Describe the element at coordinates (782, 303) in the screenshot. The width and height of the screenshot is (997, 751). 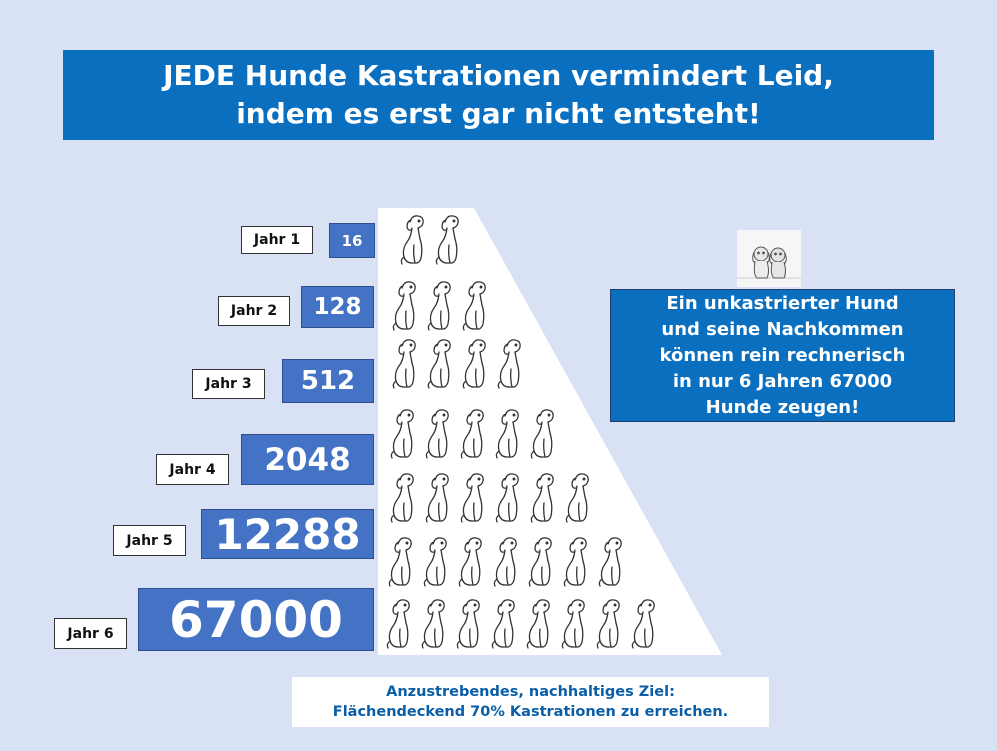
I see `info-line-1: Ein unkastrierter Hund` at that location.